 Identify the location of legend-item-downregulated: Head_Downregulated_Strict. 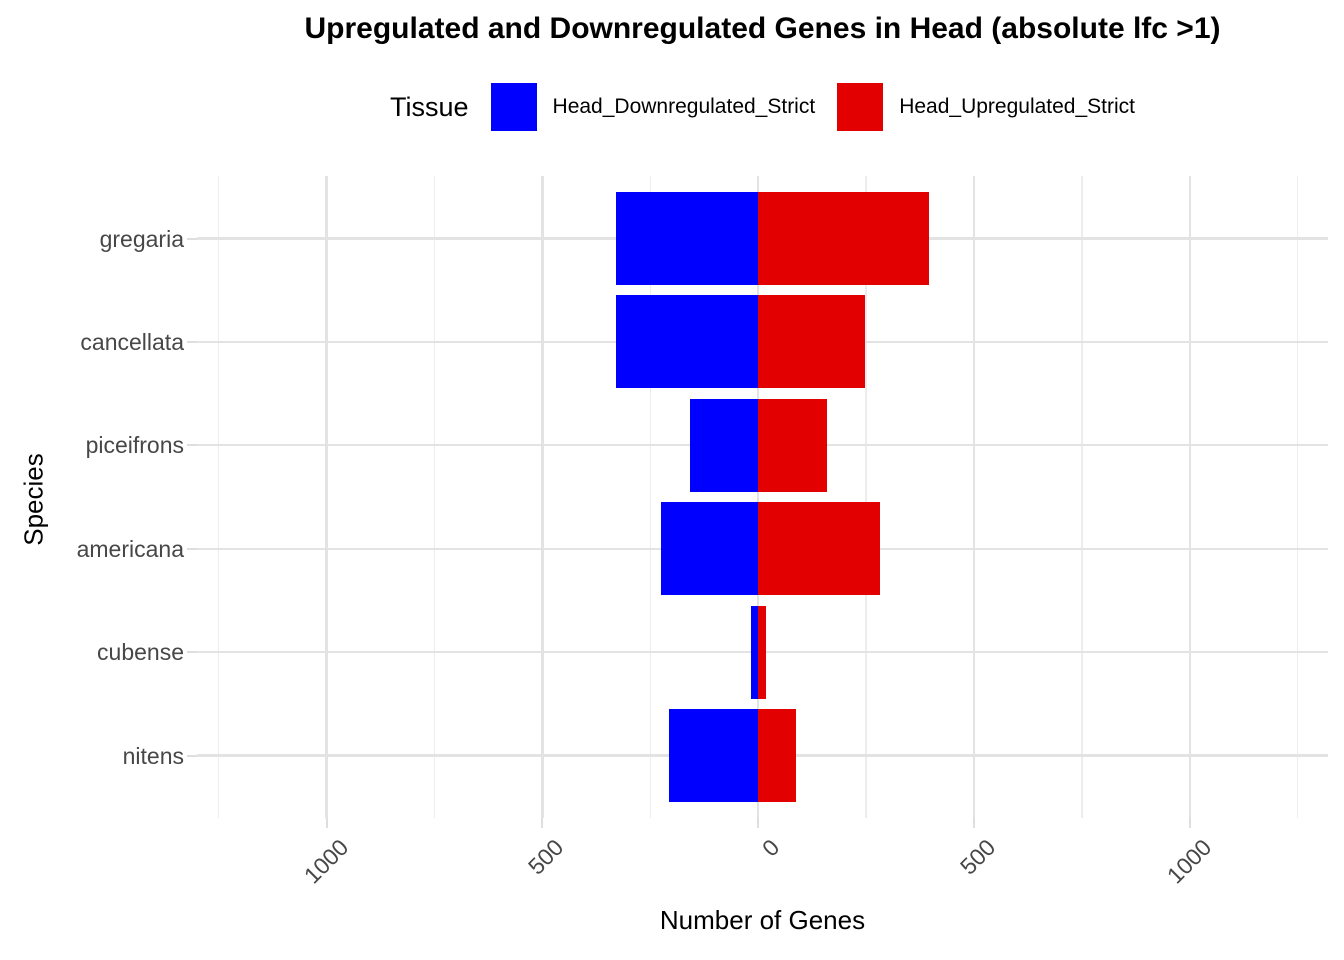
(653, 107).